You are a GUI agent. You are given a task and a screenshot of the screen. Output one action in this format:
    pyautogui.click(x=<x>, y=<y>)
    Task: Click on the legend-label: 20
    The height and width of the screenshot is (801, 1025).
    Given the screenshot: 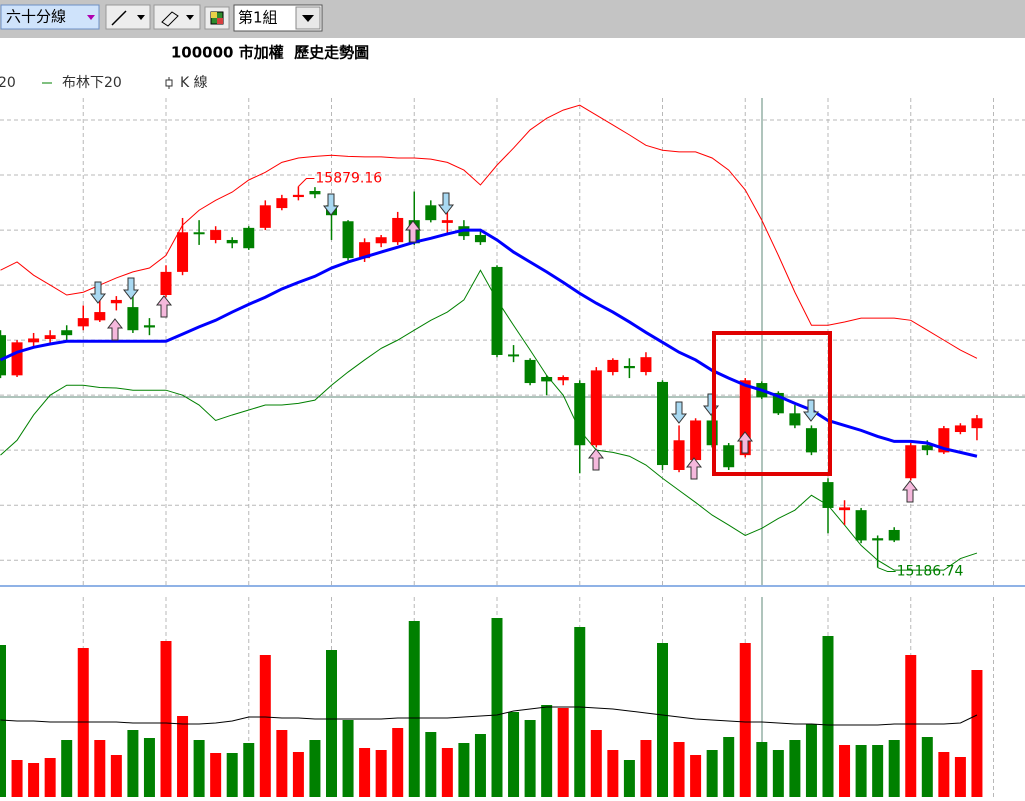 What is the action you would take?
    pyautogui.click(x=8, y=83)
    